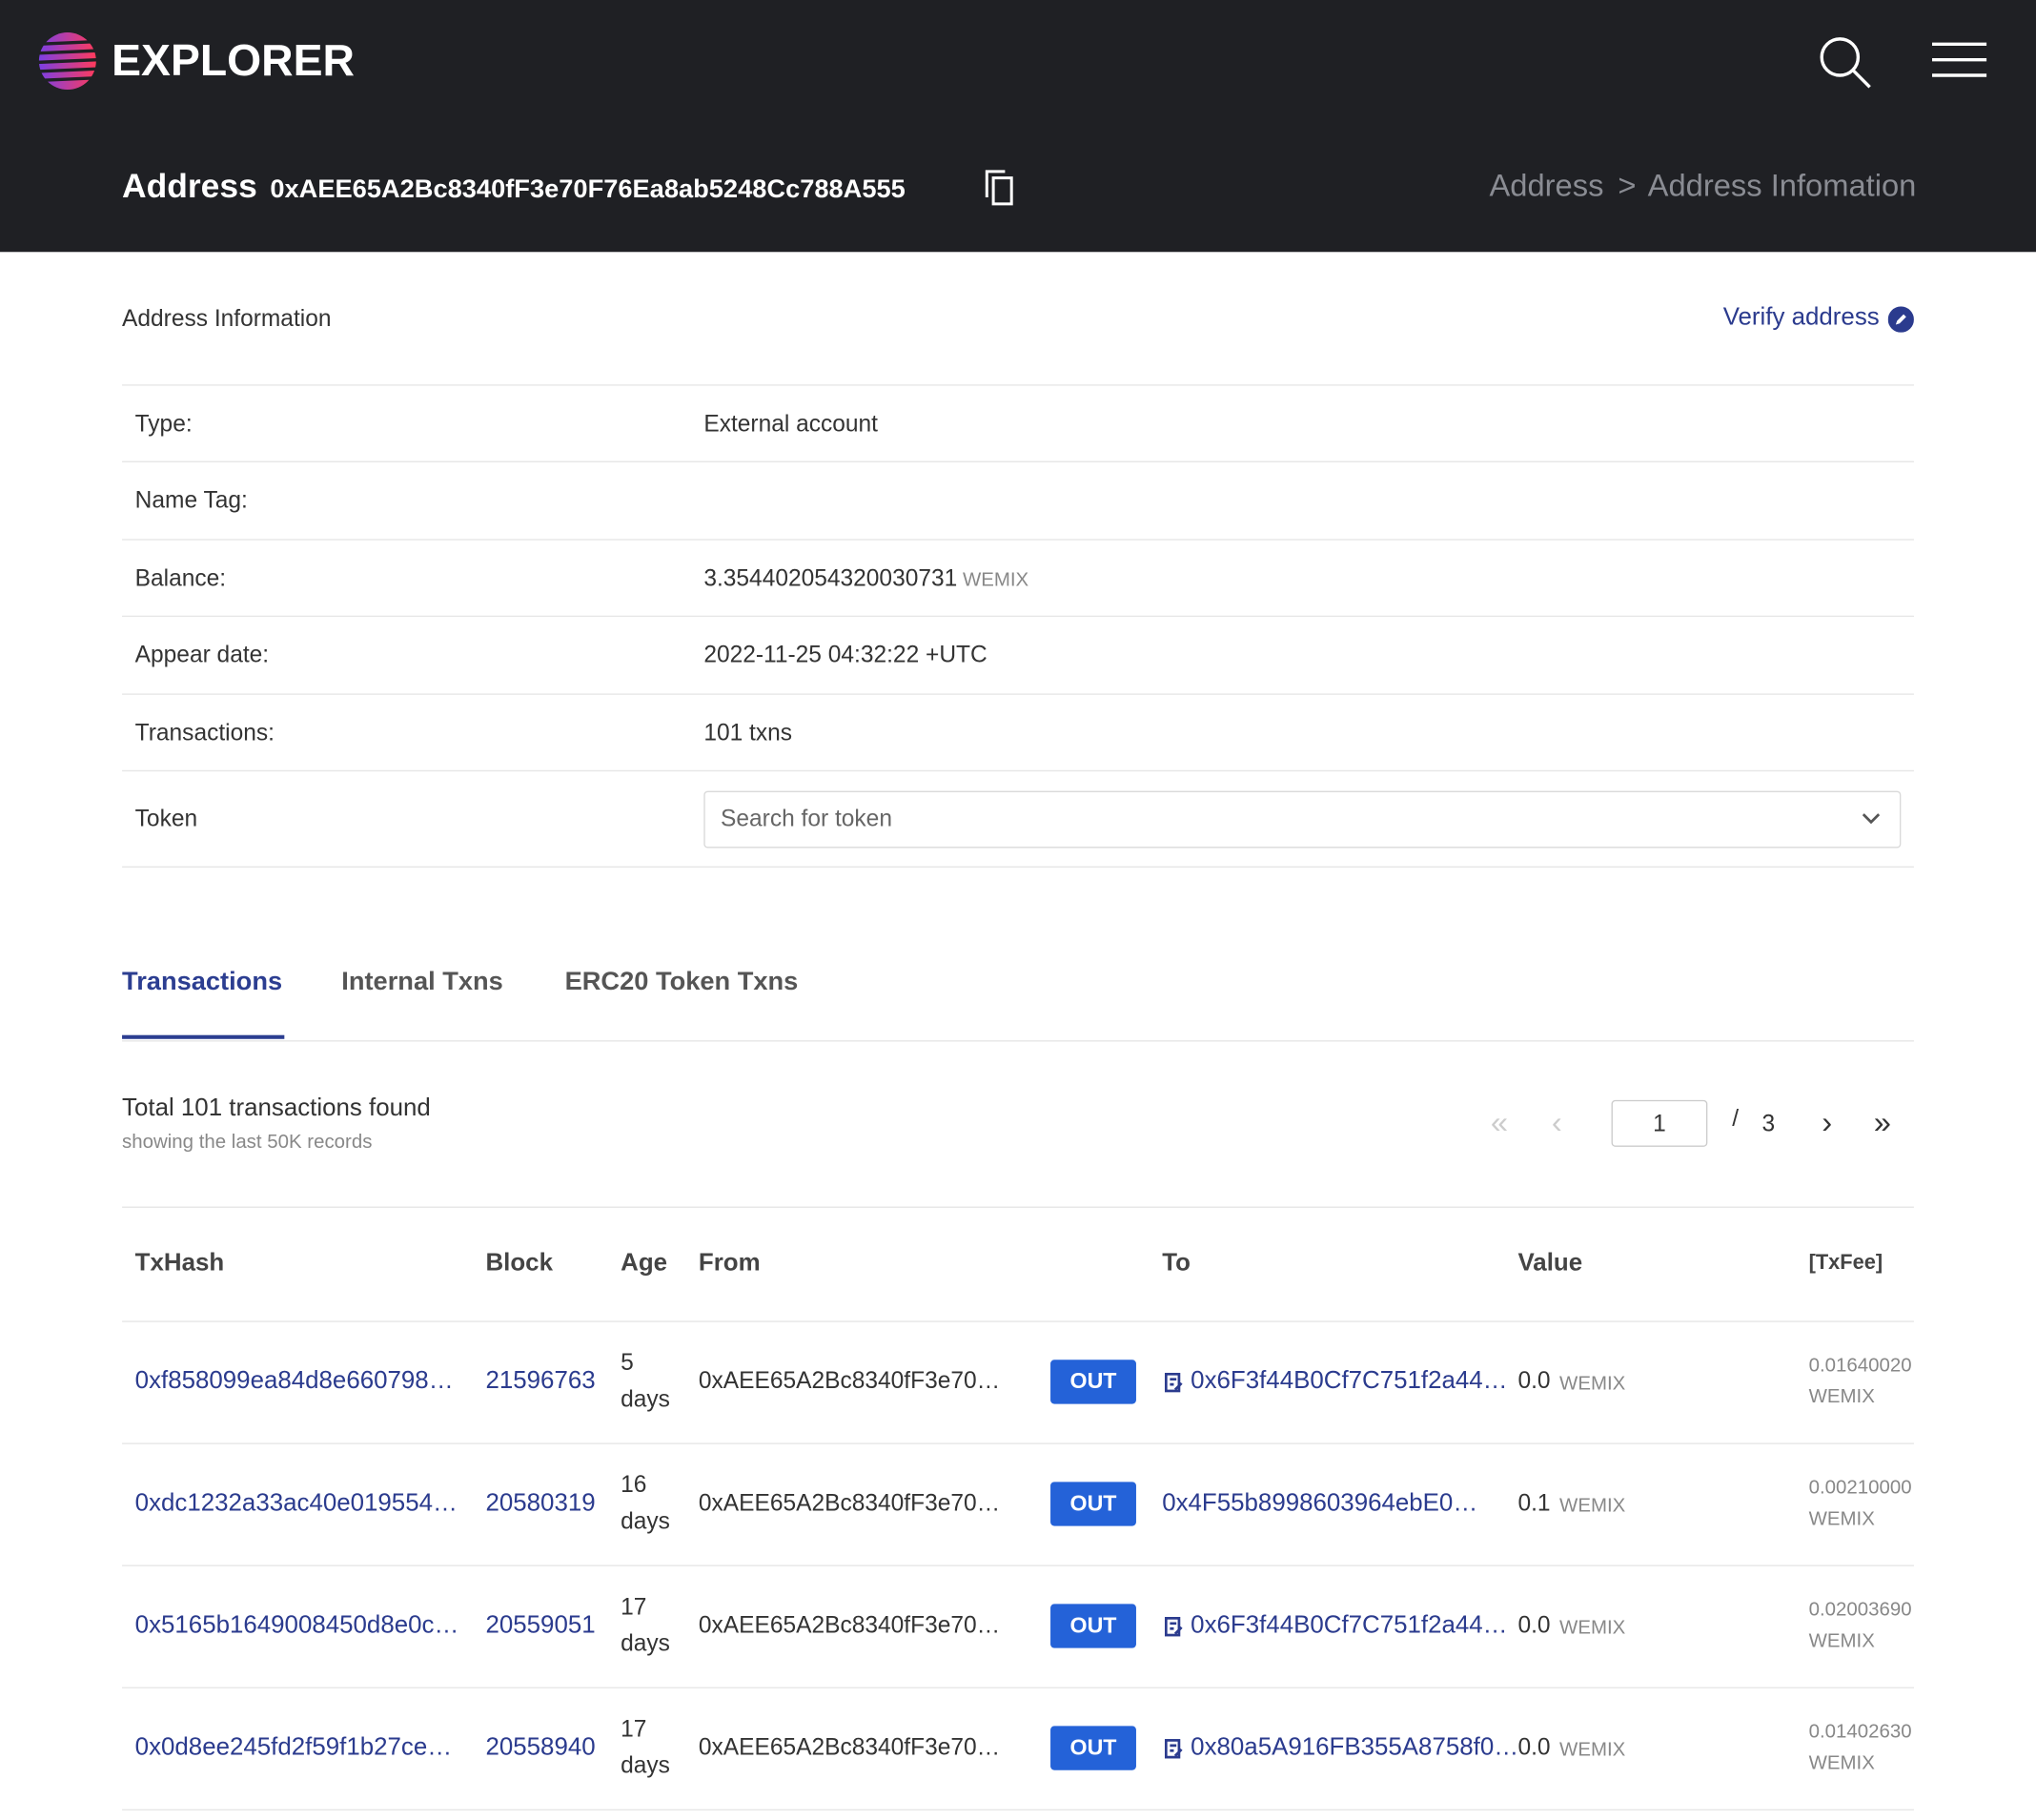 The width and height of the screenshot is (2036, 1820). Describe the element at coordinates (1018, 126) in the screenshot. I see `header` at that location.